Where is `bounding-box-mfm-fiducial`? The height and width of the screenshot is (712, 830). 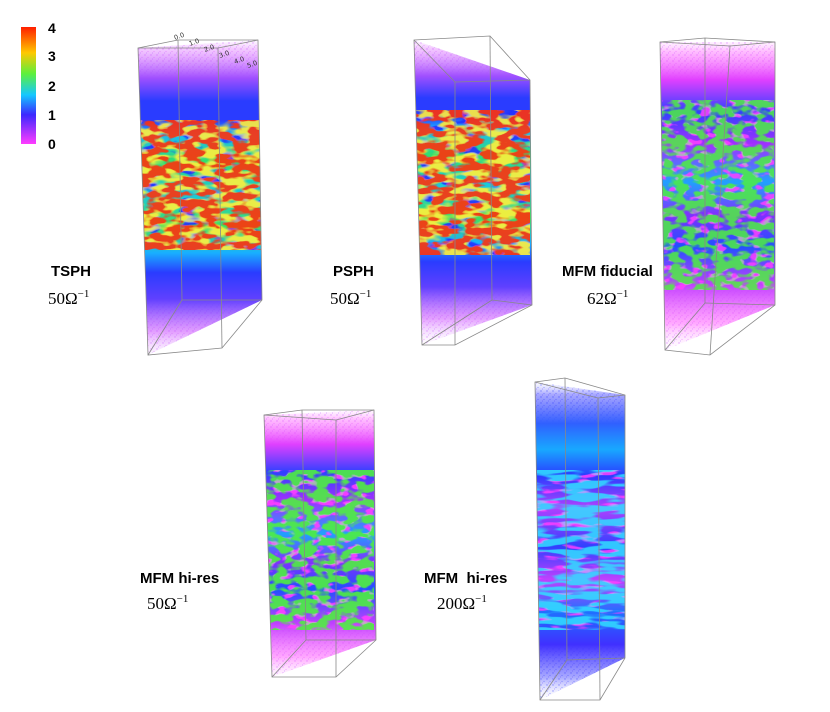 bounding-box-mfm-fiducial is located at coordinates (717, 196).